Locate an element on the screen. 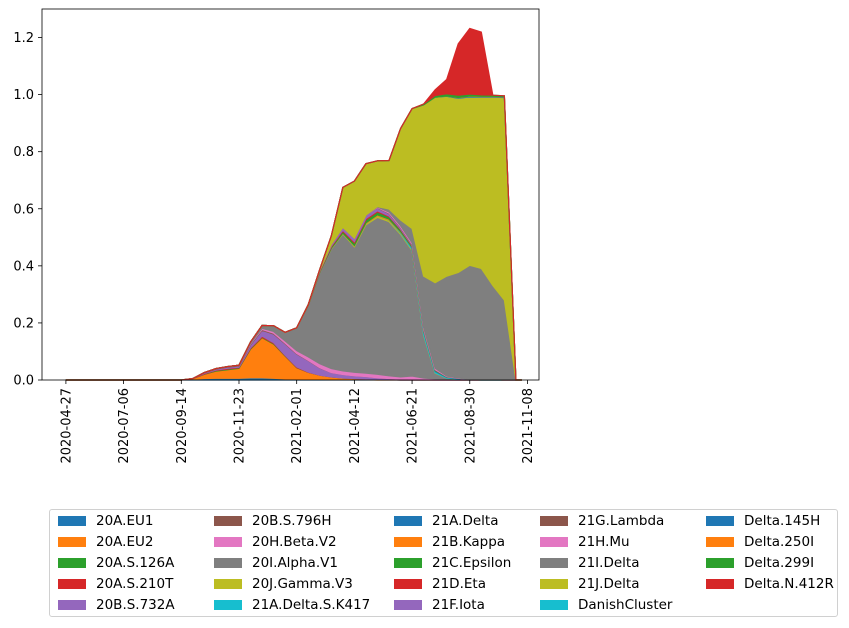 The height and width of the screenshot is (628, 849). legend-label: 21I.Delta is located at coordinates (609, 563).